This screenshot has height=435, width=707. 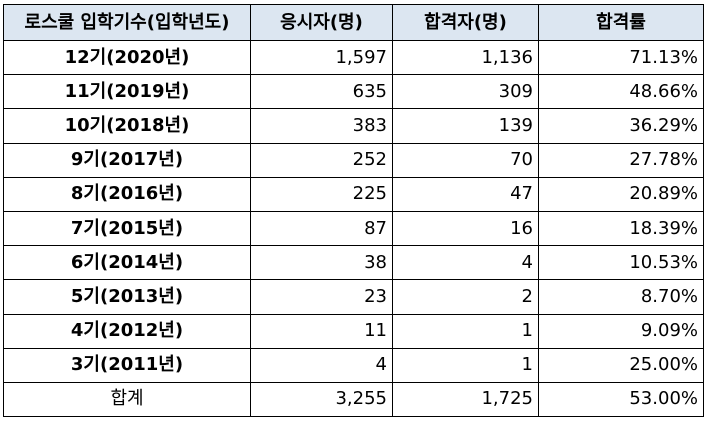 What do you see at coordinates (321, 57) in the screenshot?
I see `applicants-cell: 1,597` at bounding box center [321, 57].